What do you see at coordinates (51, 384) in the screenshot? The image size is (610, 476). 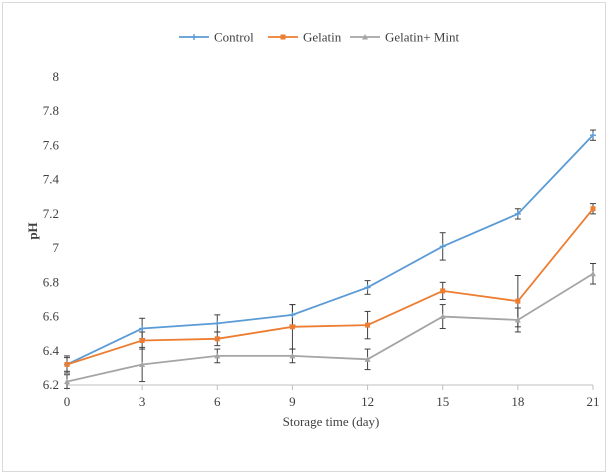 I see `y-tick-label: 6.2` at bounding box center [51, 384].